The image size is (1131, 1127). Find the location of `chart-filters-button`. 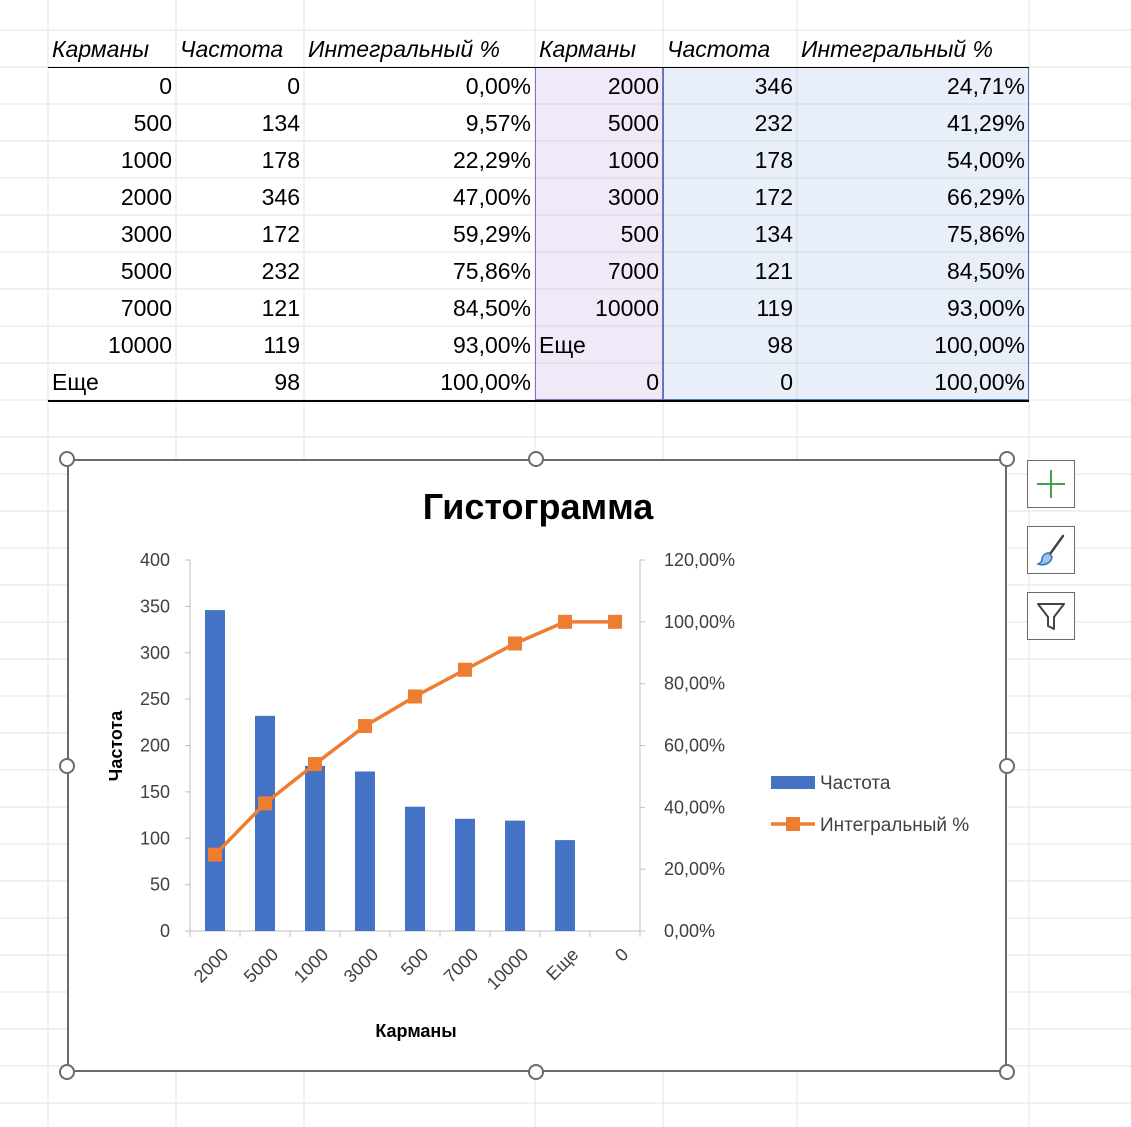

chart-filters-button is located at coordinates (1051, 616).